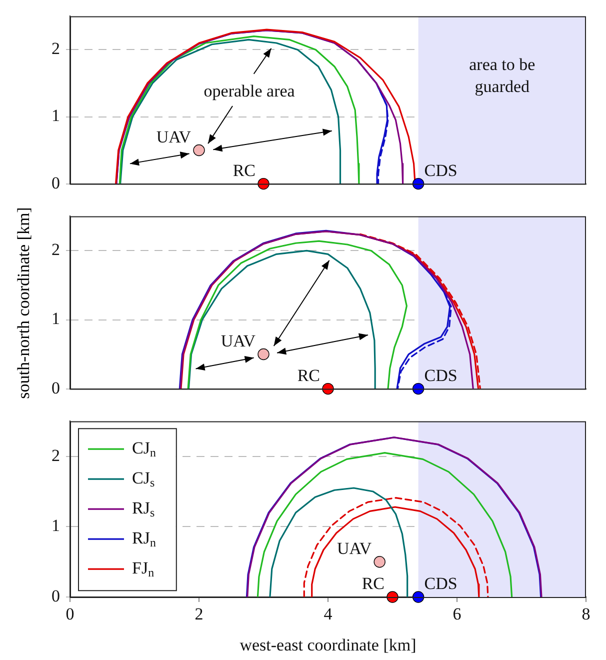 The height and width of the screenshot is (660, 606). What do you see at coordinates (586, 614) in the screenshot?
I see `x-tick-label: 8` at bounding box center [586, 614].